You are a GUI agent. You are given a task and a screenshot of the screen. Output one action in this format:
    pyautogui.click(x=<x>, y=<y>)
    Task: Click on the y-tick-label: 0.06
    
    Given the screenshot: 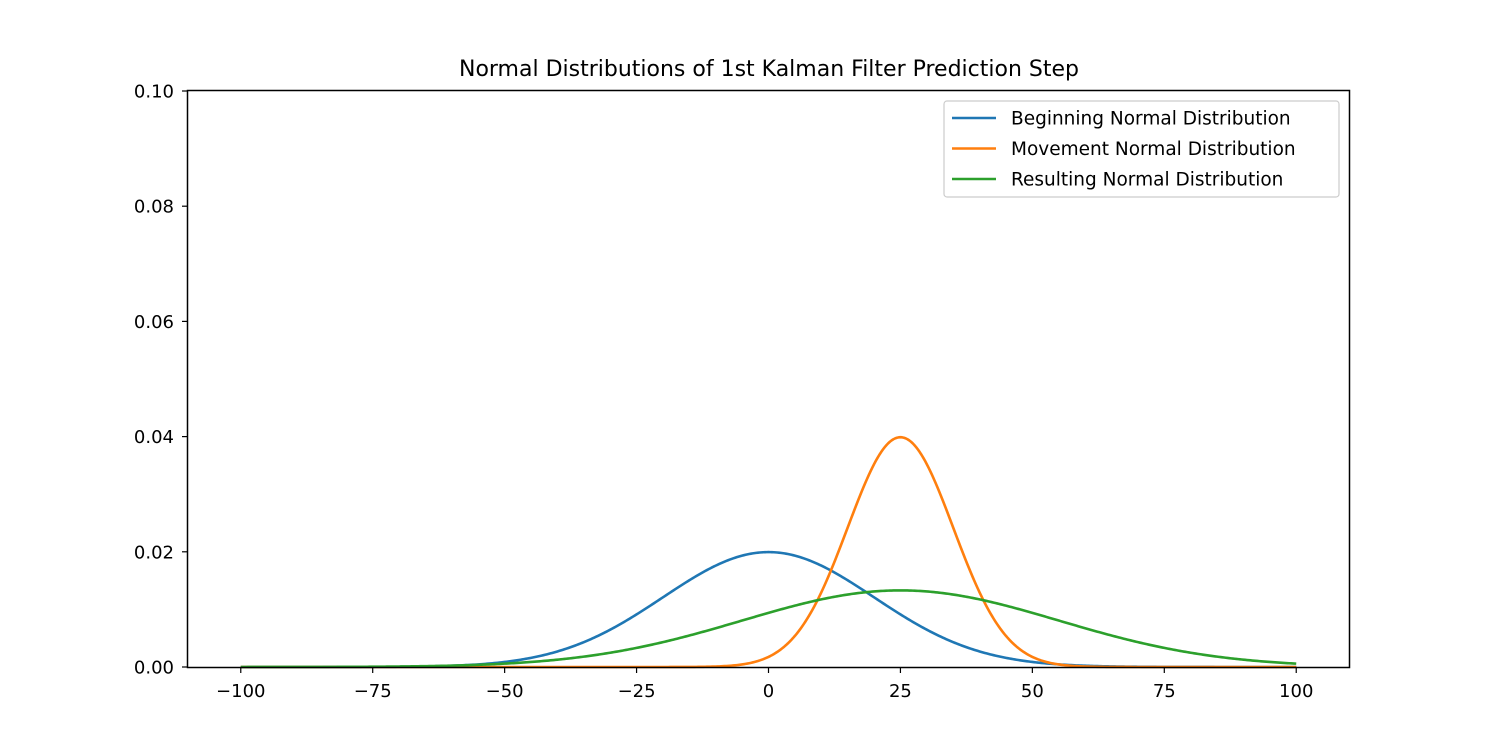 What is the action you would take?
    pyautogui.click(x=154, y=322)
    